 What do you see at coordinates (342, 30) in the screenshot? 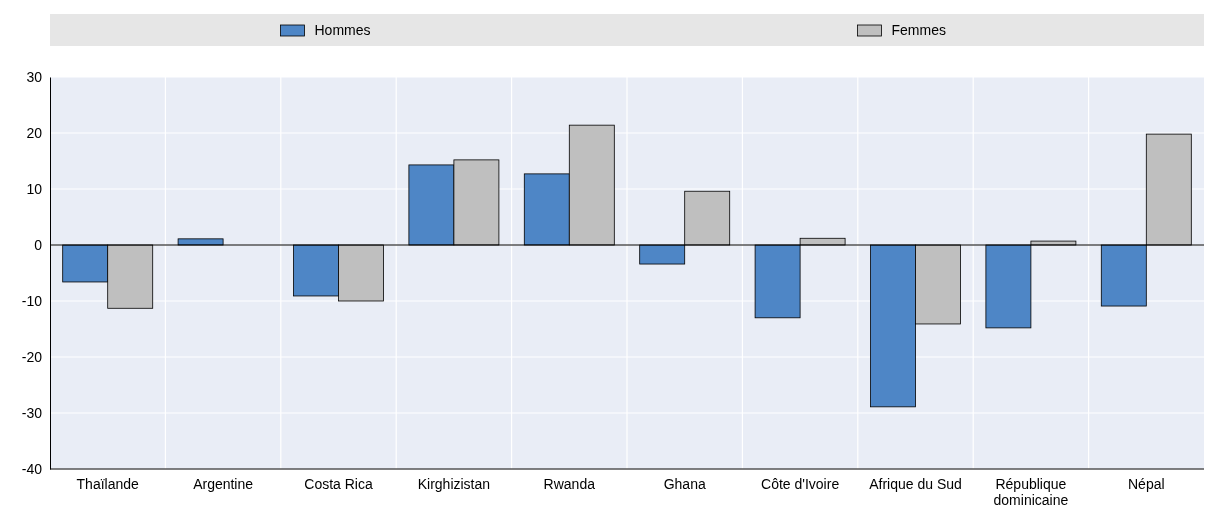
I see `legend-label: Hommes` at bounding box center [342, 30].